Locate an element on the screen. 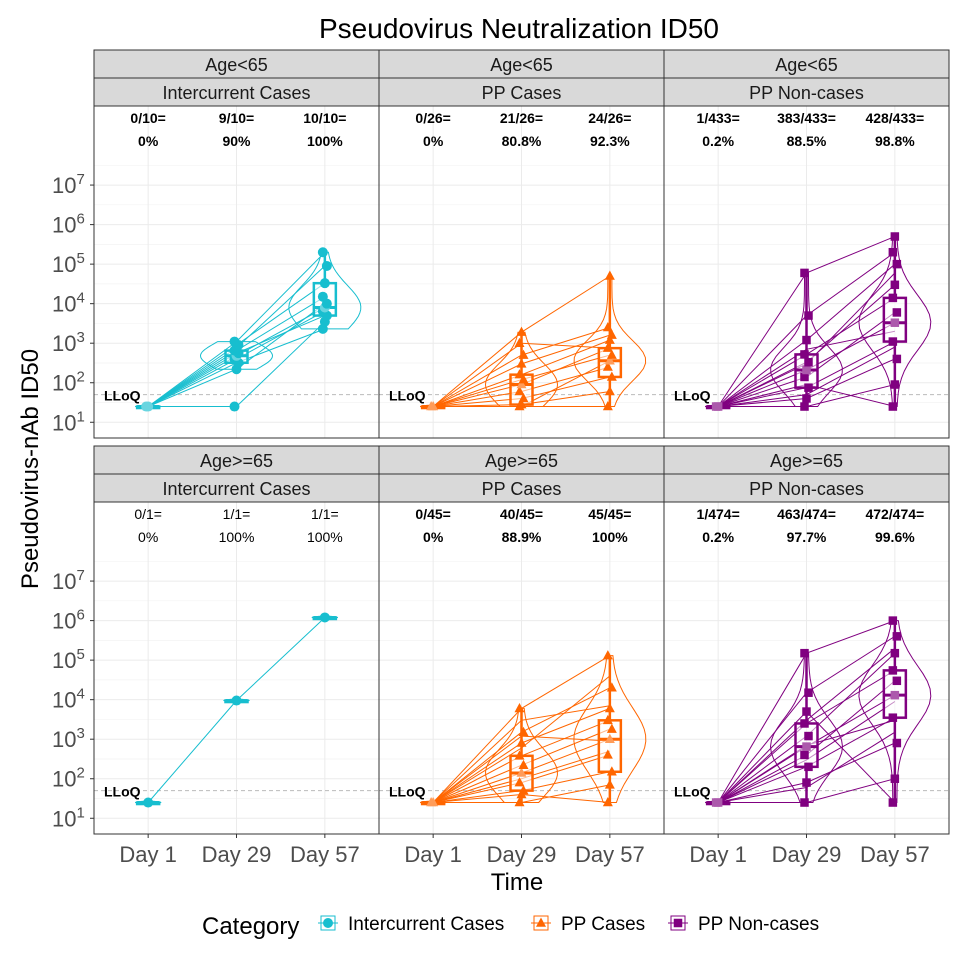 This screenshot has height=960, width=960. response-rate-label: 0% is located at coordinates (433, 537).